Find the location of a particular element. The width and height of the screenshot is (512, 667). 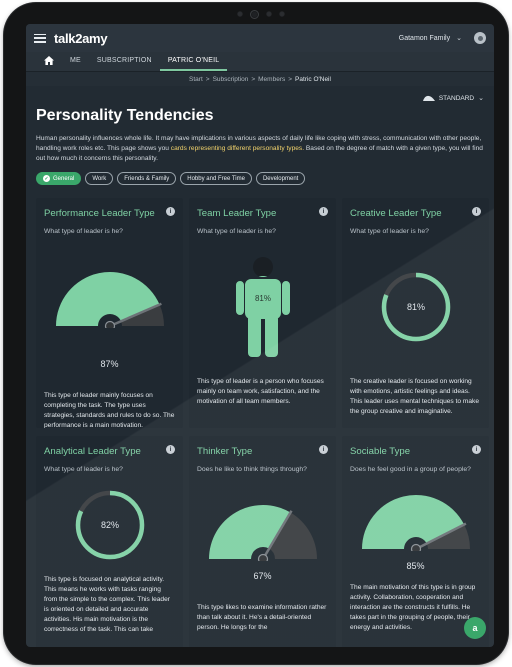

card-title: Creative Leader Type is located at coordinates (396, 214).